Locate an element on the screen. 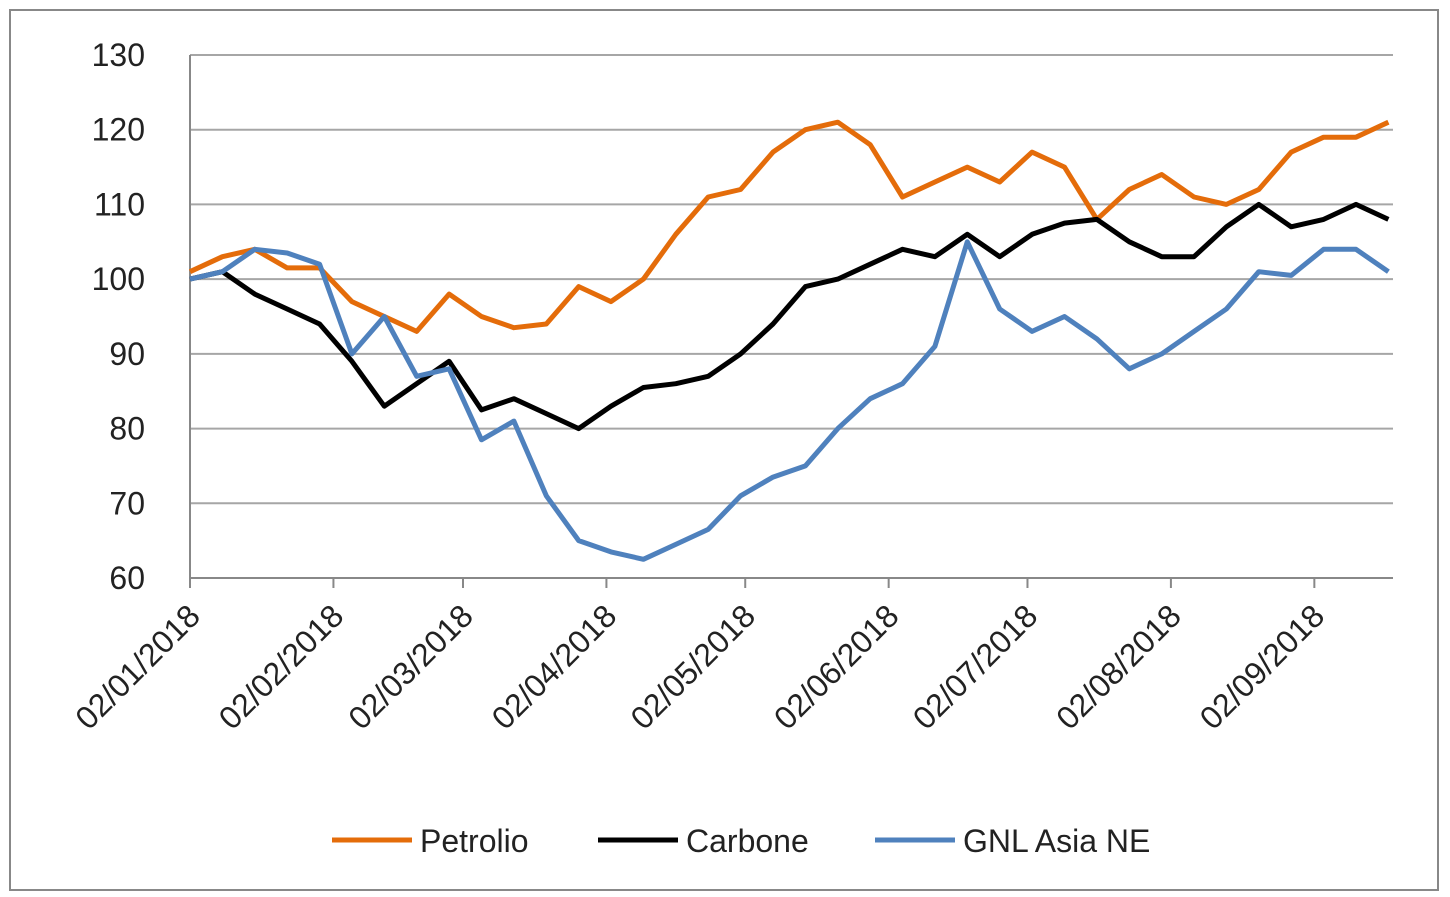  y-tick-label: 90 is located at coordinates (127, 354).